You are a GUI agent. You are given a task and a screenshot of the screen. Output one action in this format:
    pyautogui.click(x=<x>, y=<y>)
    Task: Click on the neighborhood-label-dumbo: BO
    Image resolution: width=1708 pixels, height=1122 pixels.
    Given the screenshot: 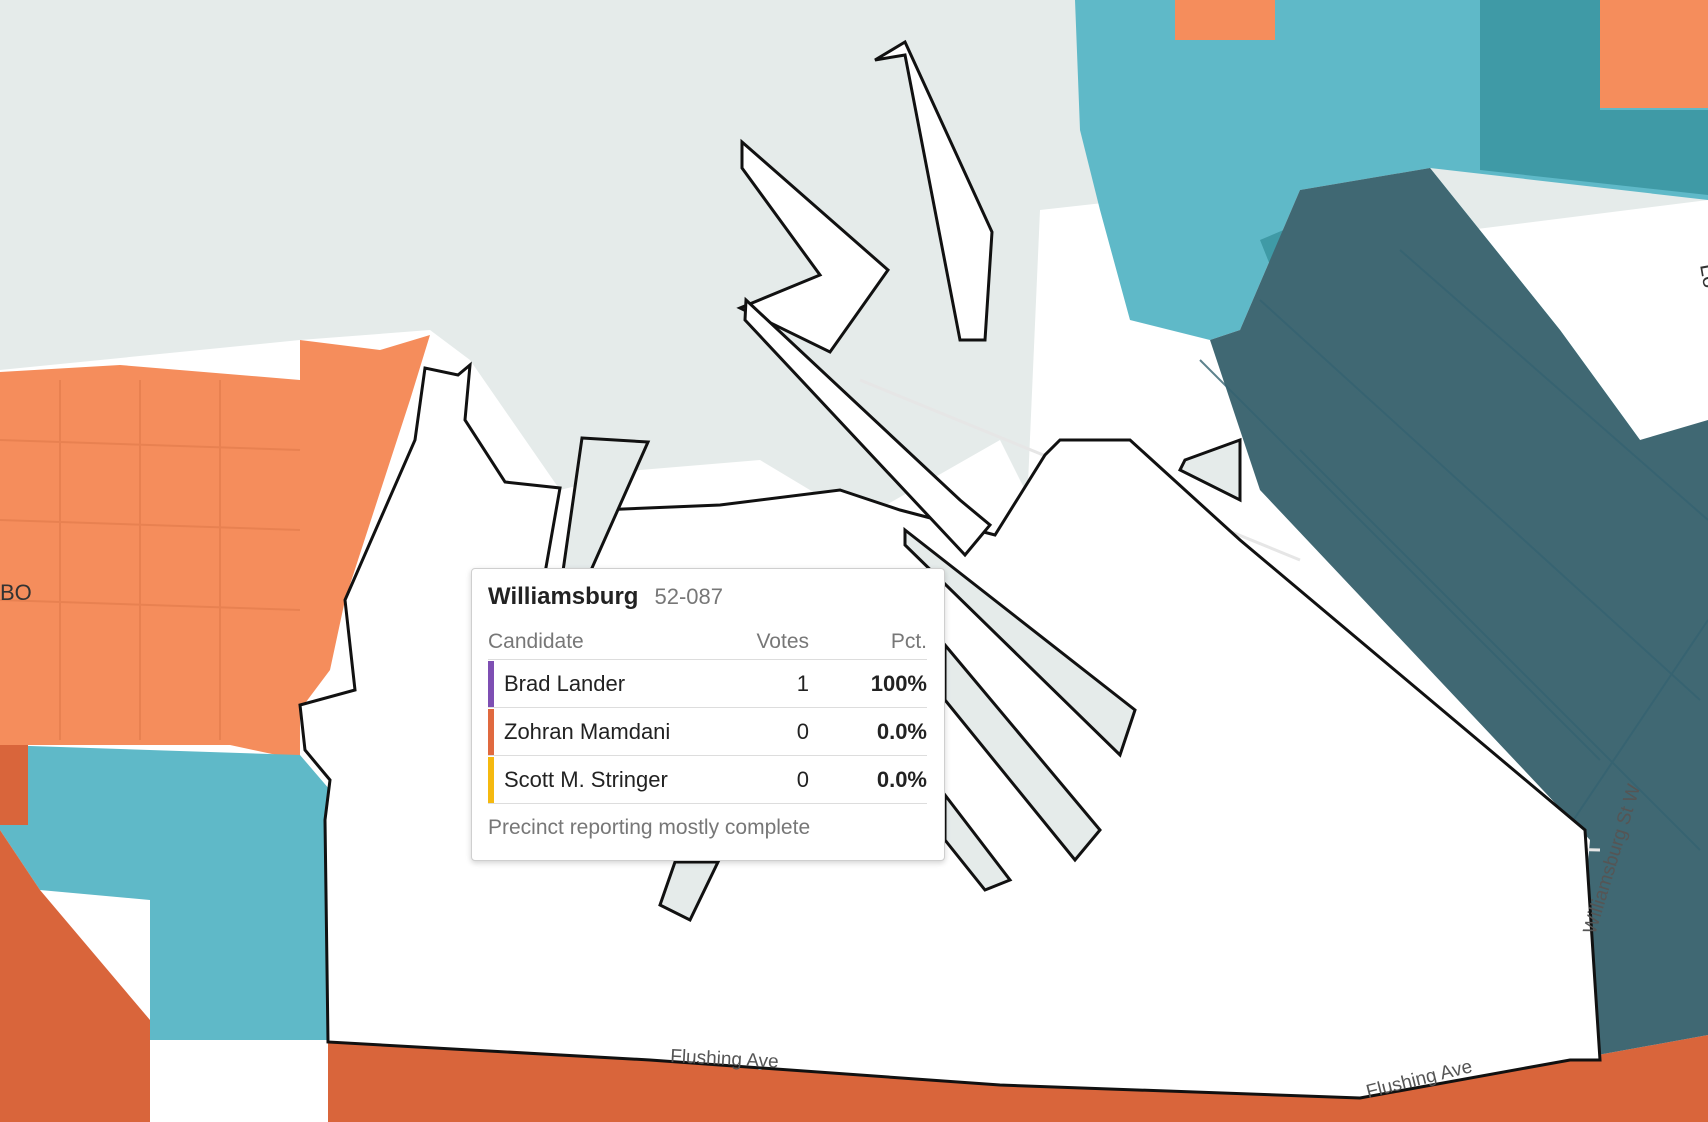 What is the action you would take?
    pyautogui.click(x=16, y=592)
    